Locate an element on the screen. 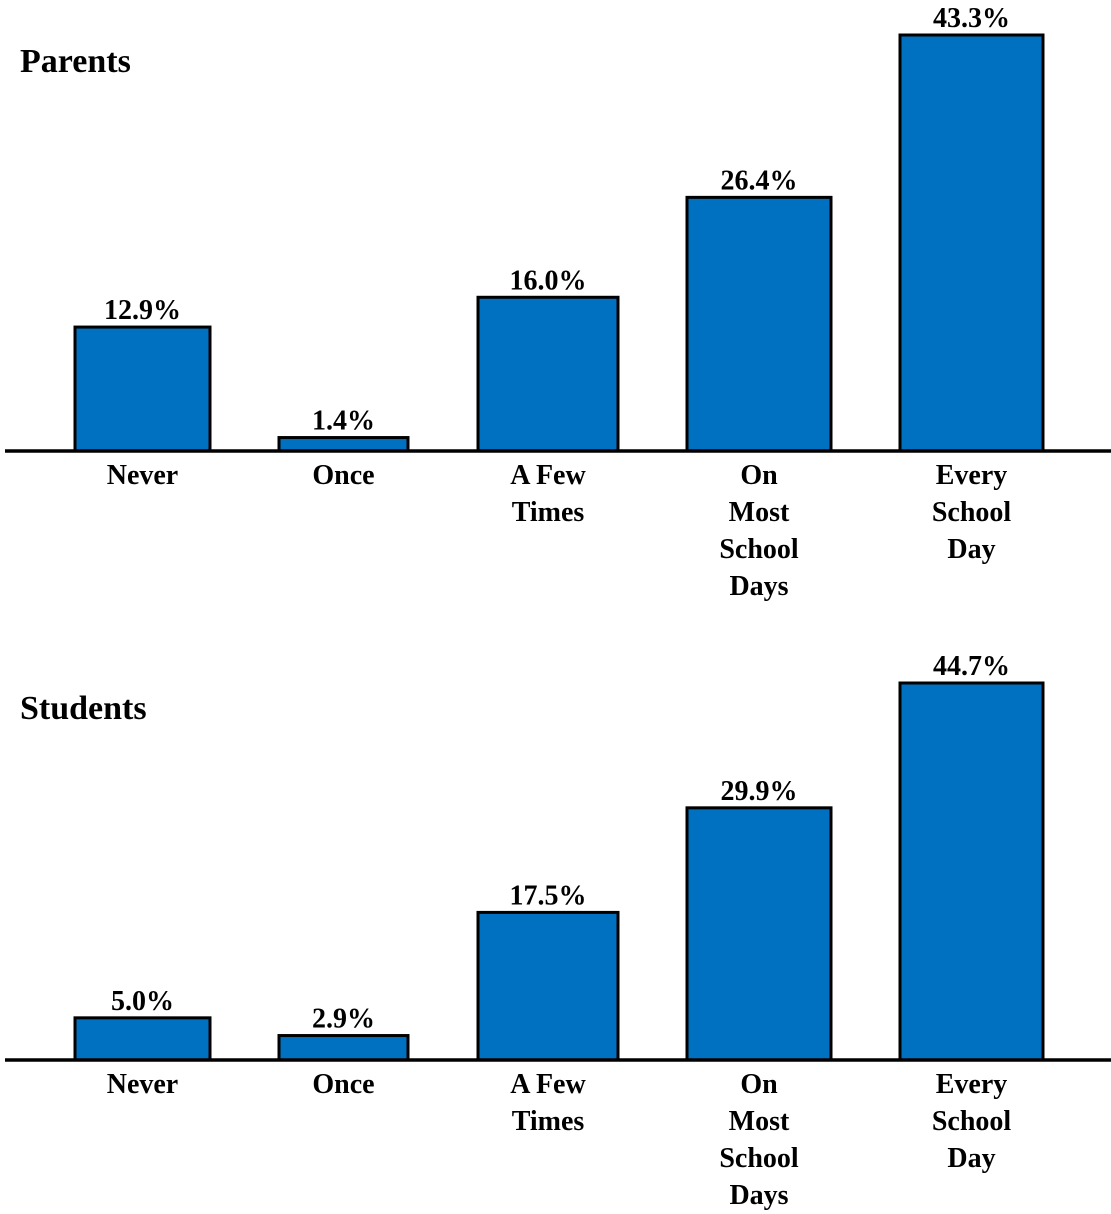 This screenshot has height=1214, width=1111. panel-title: Students is located at coordinates (83, 708).